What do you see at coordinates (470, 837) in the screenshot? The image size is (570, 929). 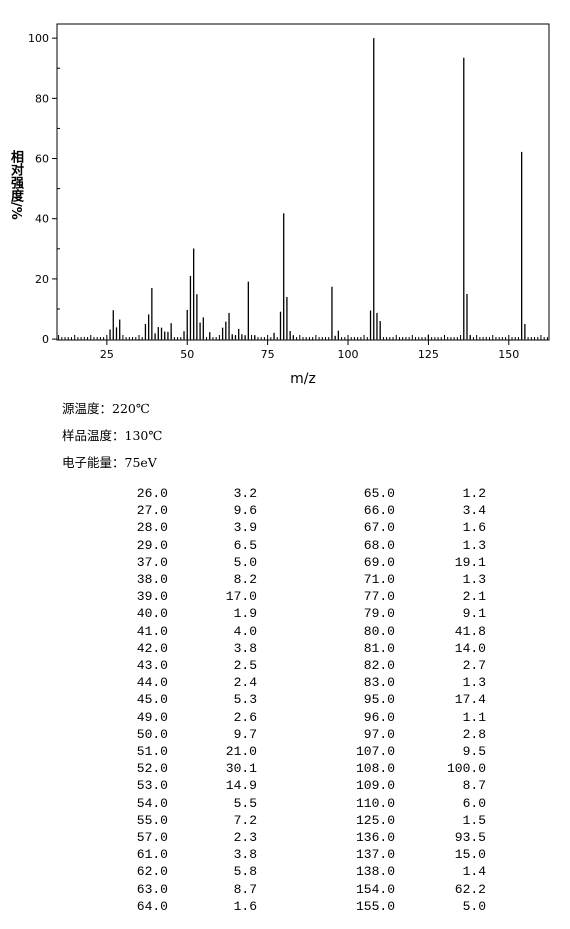 I see `intensity-cell: 93.5` at bounding box center [470, 837].